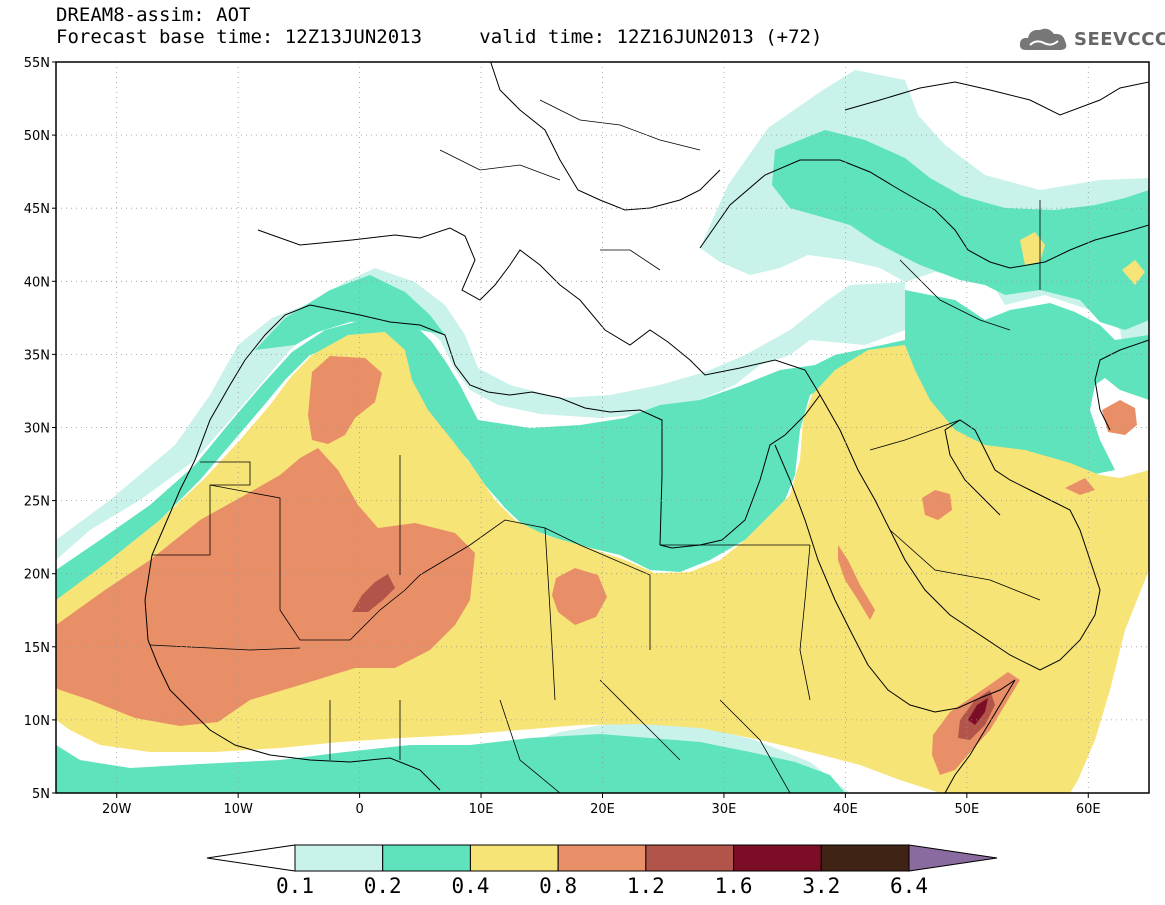 This screenshot has height=905, width=1165. What do you see at coordinates (37, 502) in the screenshot?
I see `lat-tick-label: 25N` at bounding box center [37, 502].